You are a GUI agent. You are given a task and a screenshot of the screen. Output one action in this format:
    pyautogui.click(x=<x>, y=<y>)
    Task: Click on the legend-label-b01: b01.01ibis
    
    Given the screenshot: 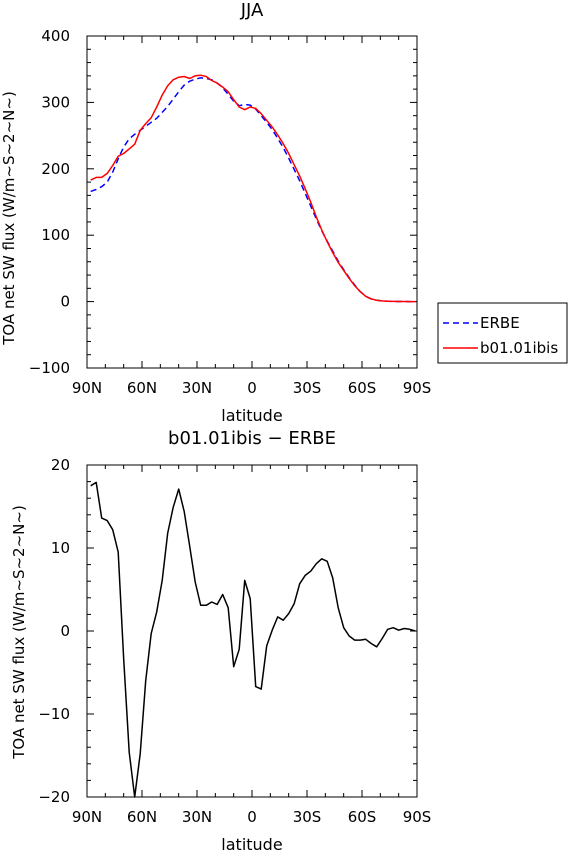 What is the action you would take?
    pyautogui.click(x=519, y=348)
    